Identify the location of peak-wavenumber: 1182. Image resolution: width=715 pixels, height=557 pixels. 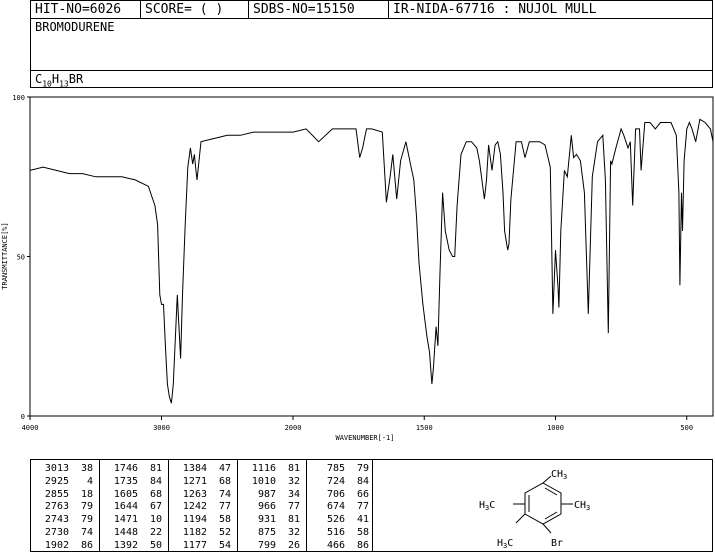
(194, 532).